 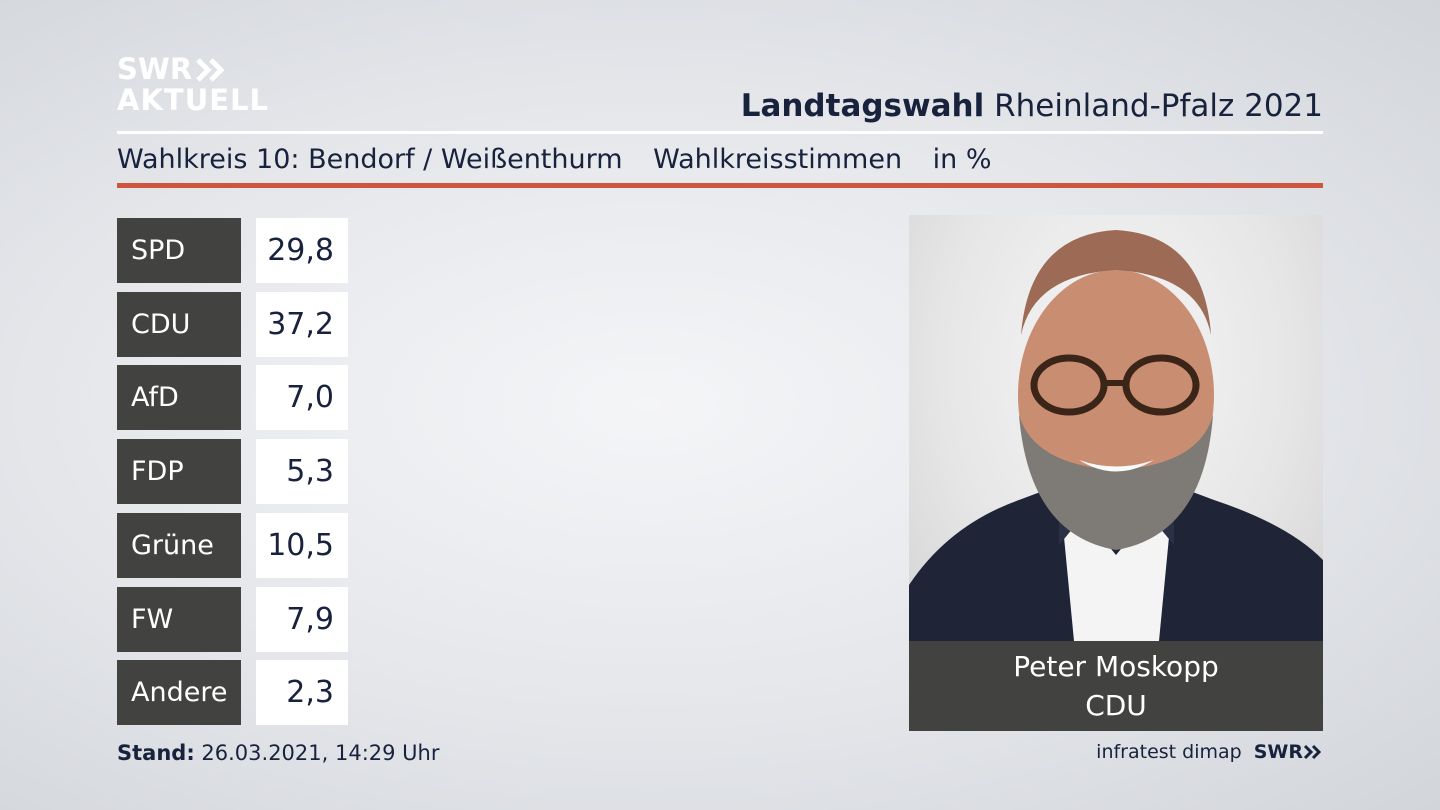 I want to click on party-value: 29,8, so click(x=302, y=250).